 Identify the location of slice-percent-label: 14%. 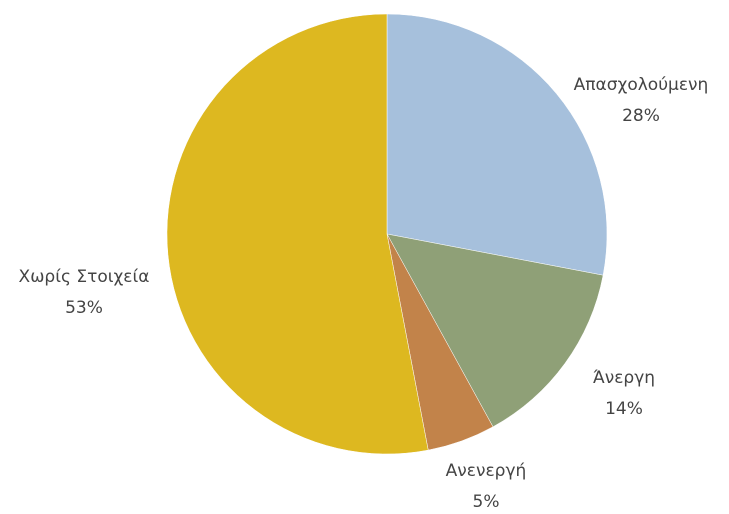
(624, 409).